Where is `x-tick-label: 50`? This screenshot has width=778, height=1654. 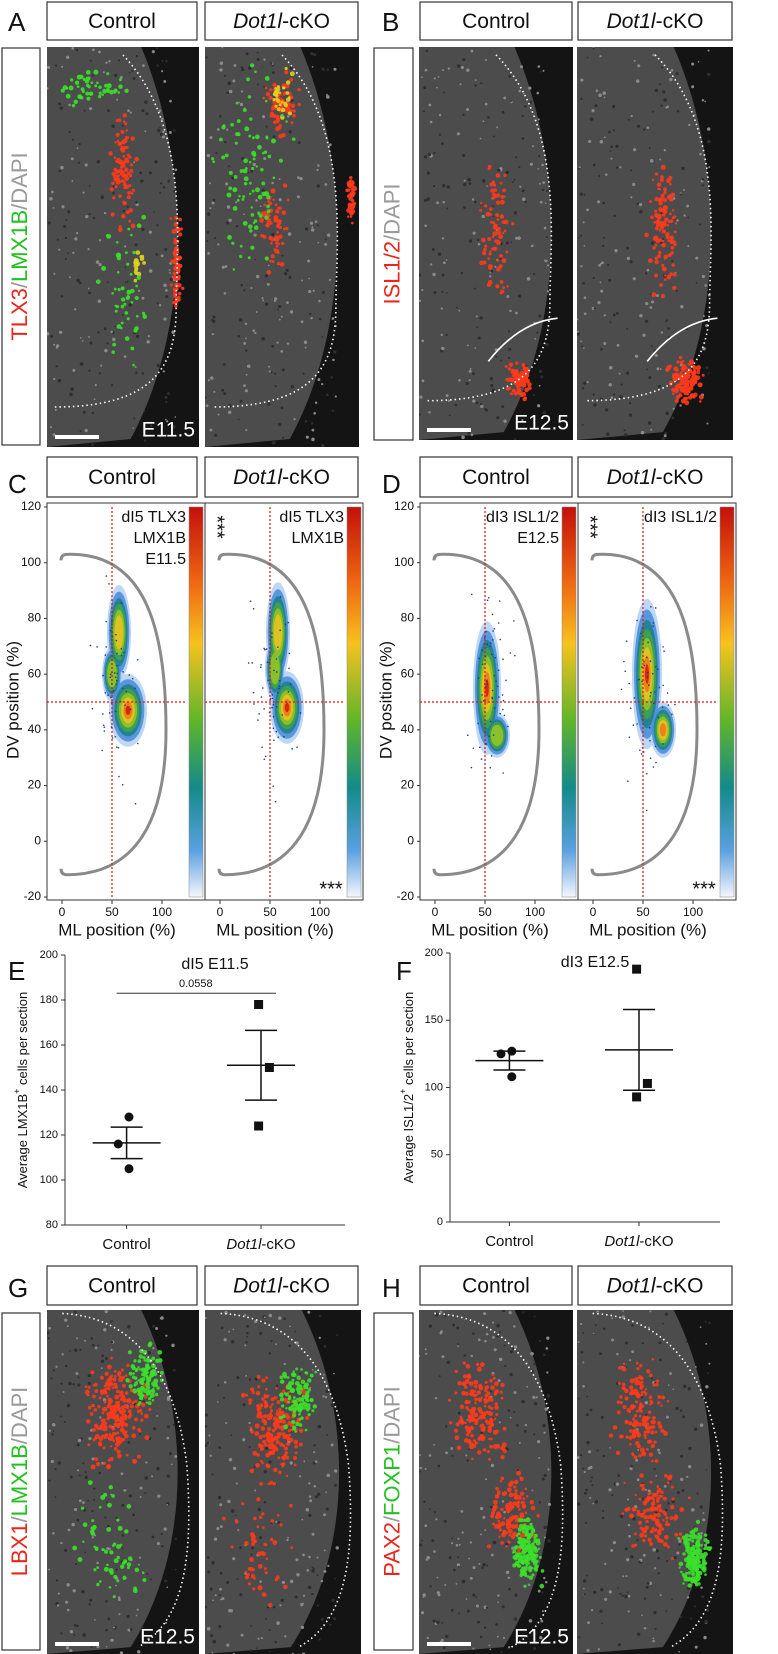
x-tick-label: 50 is located at coordinates (270, 912).